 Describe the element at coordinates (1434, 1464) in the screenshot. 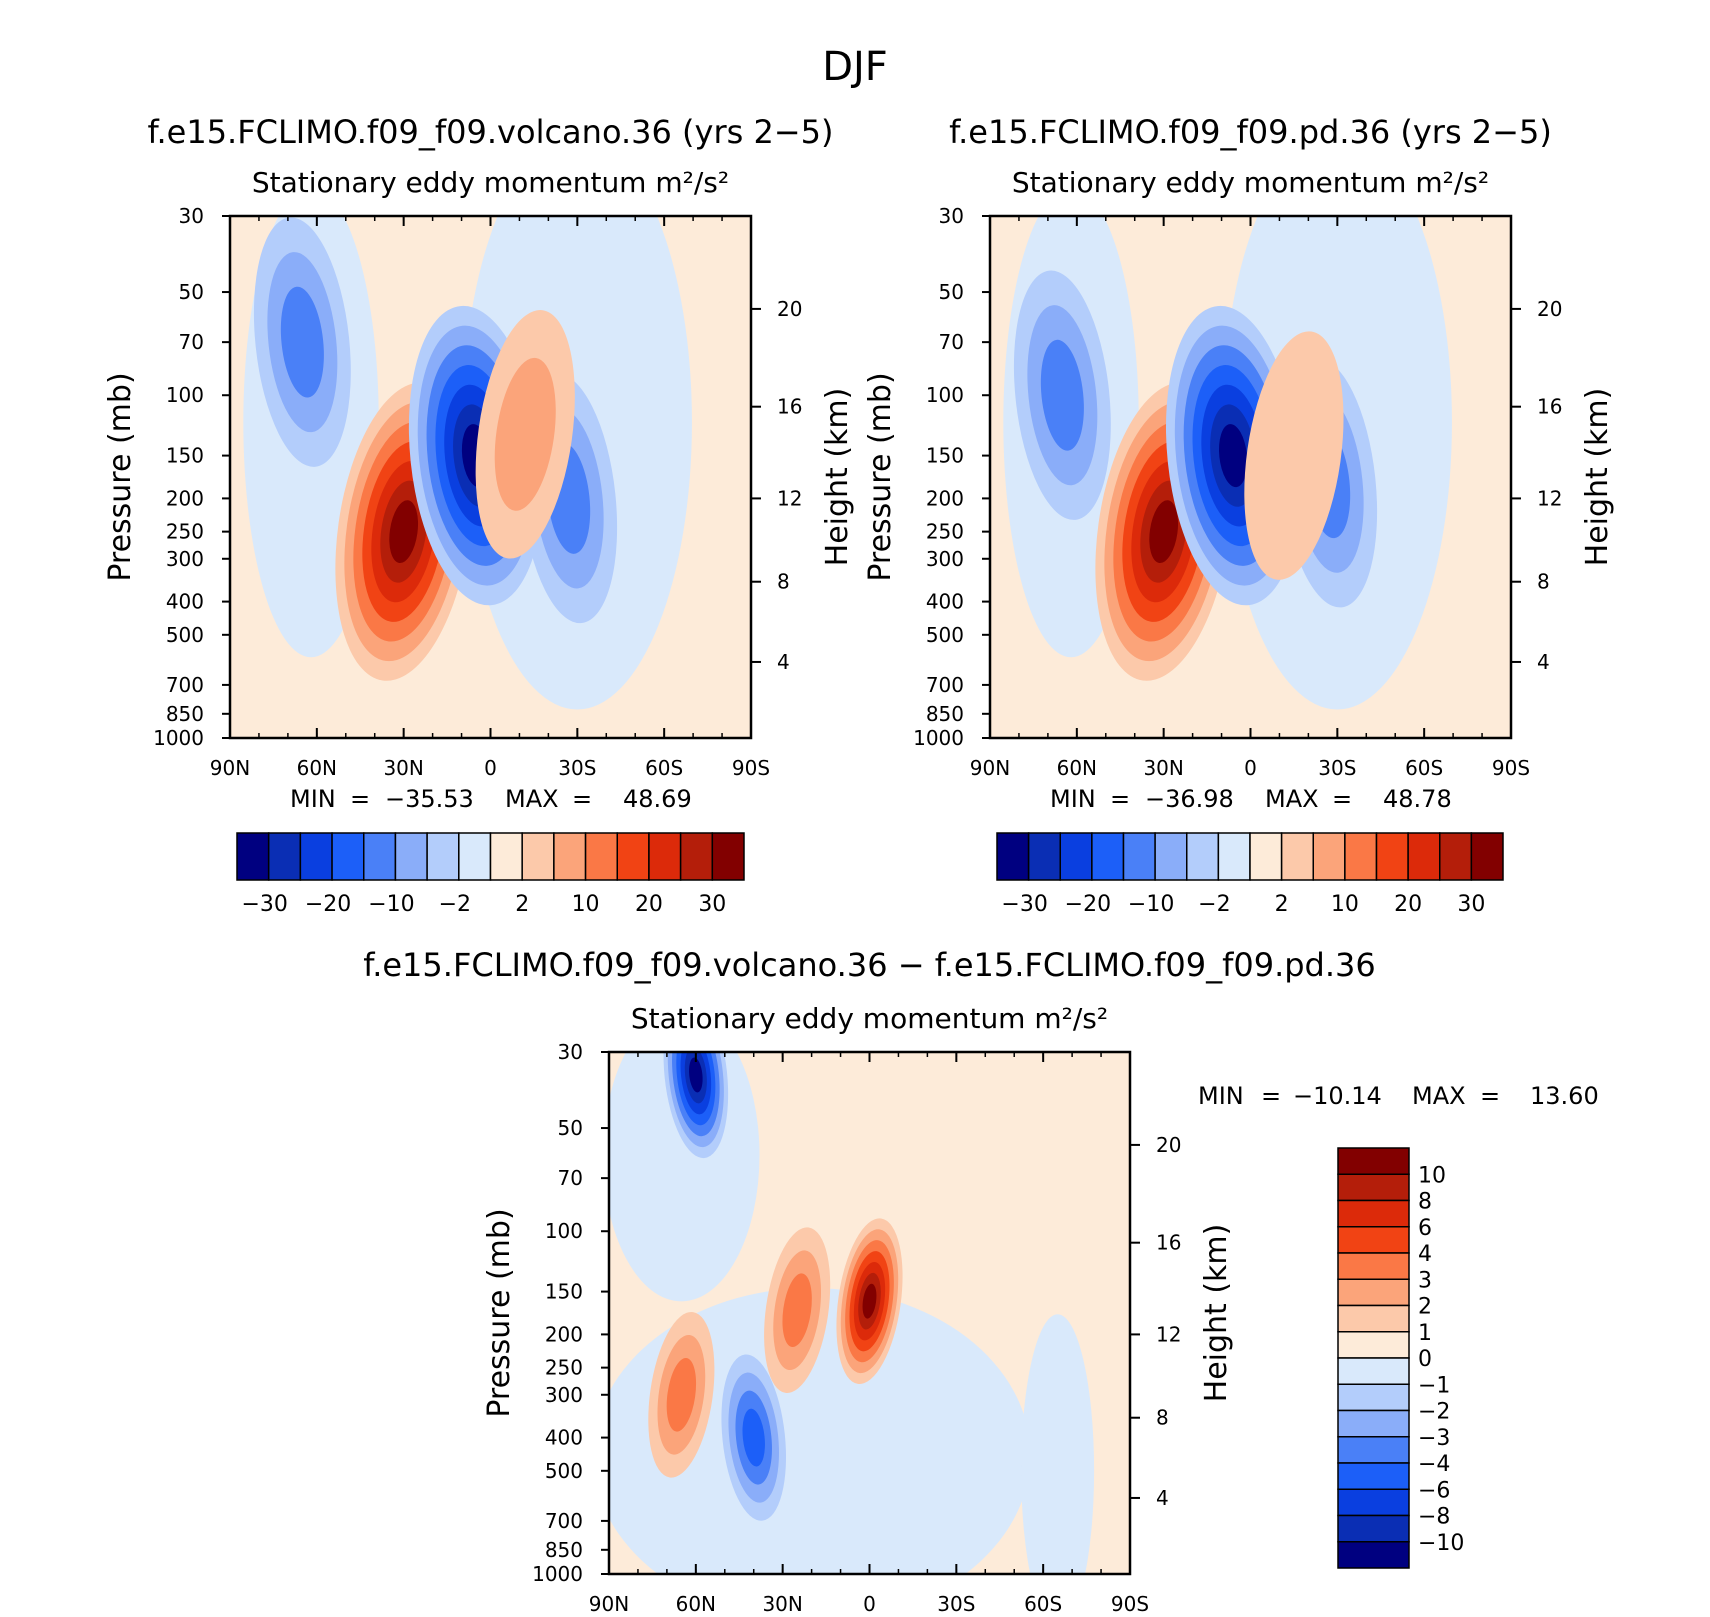

I see `colorbar-label: −4` at that location.